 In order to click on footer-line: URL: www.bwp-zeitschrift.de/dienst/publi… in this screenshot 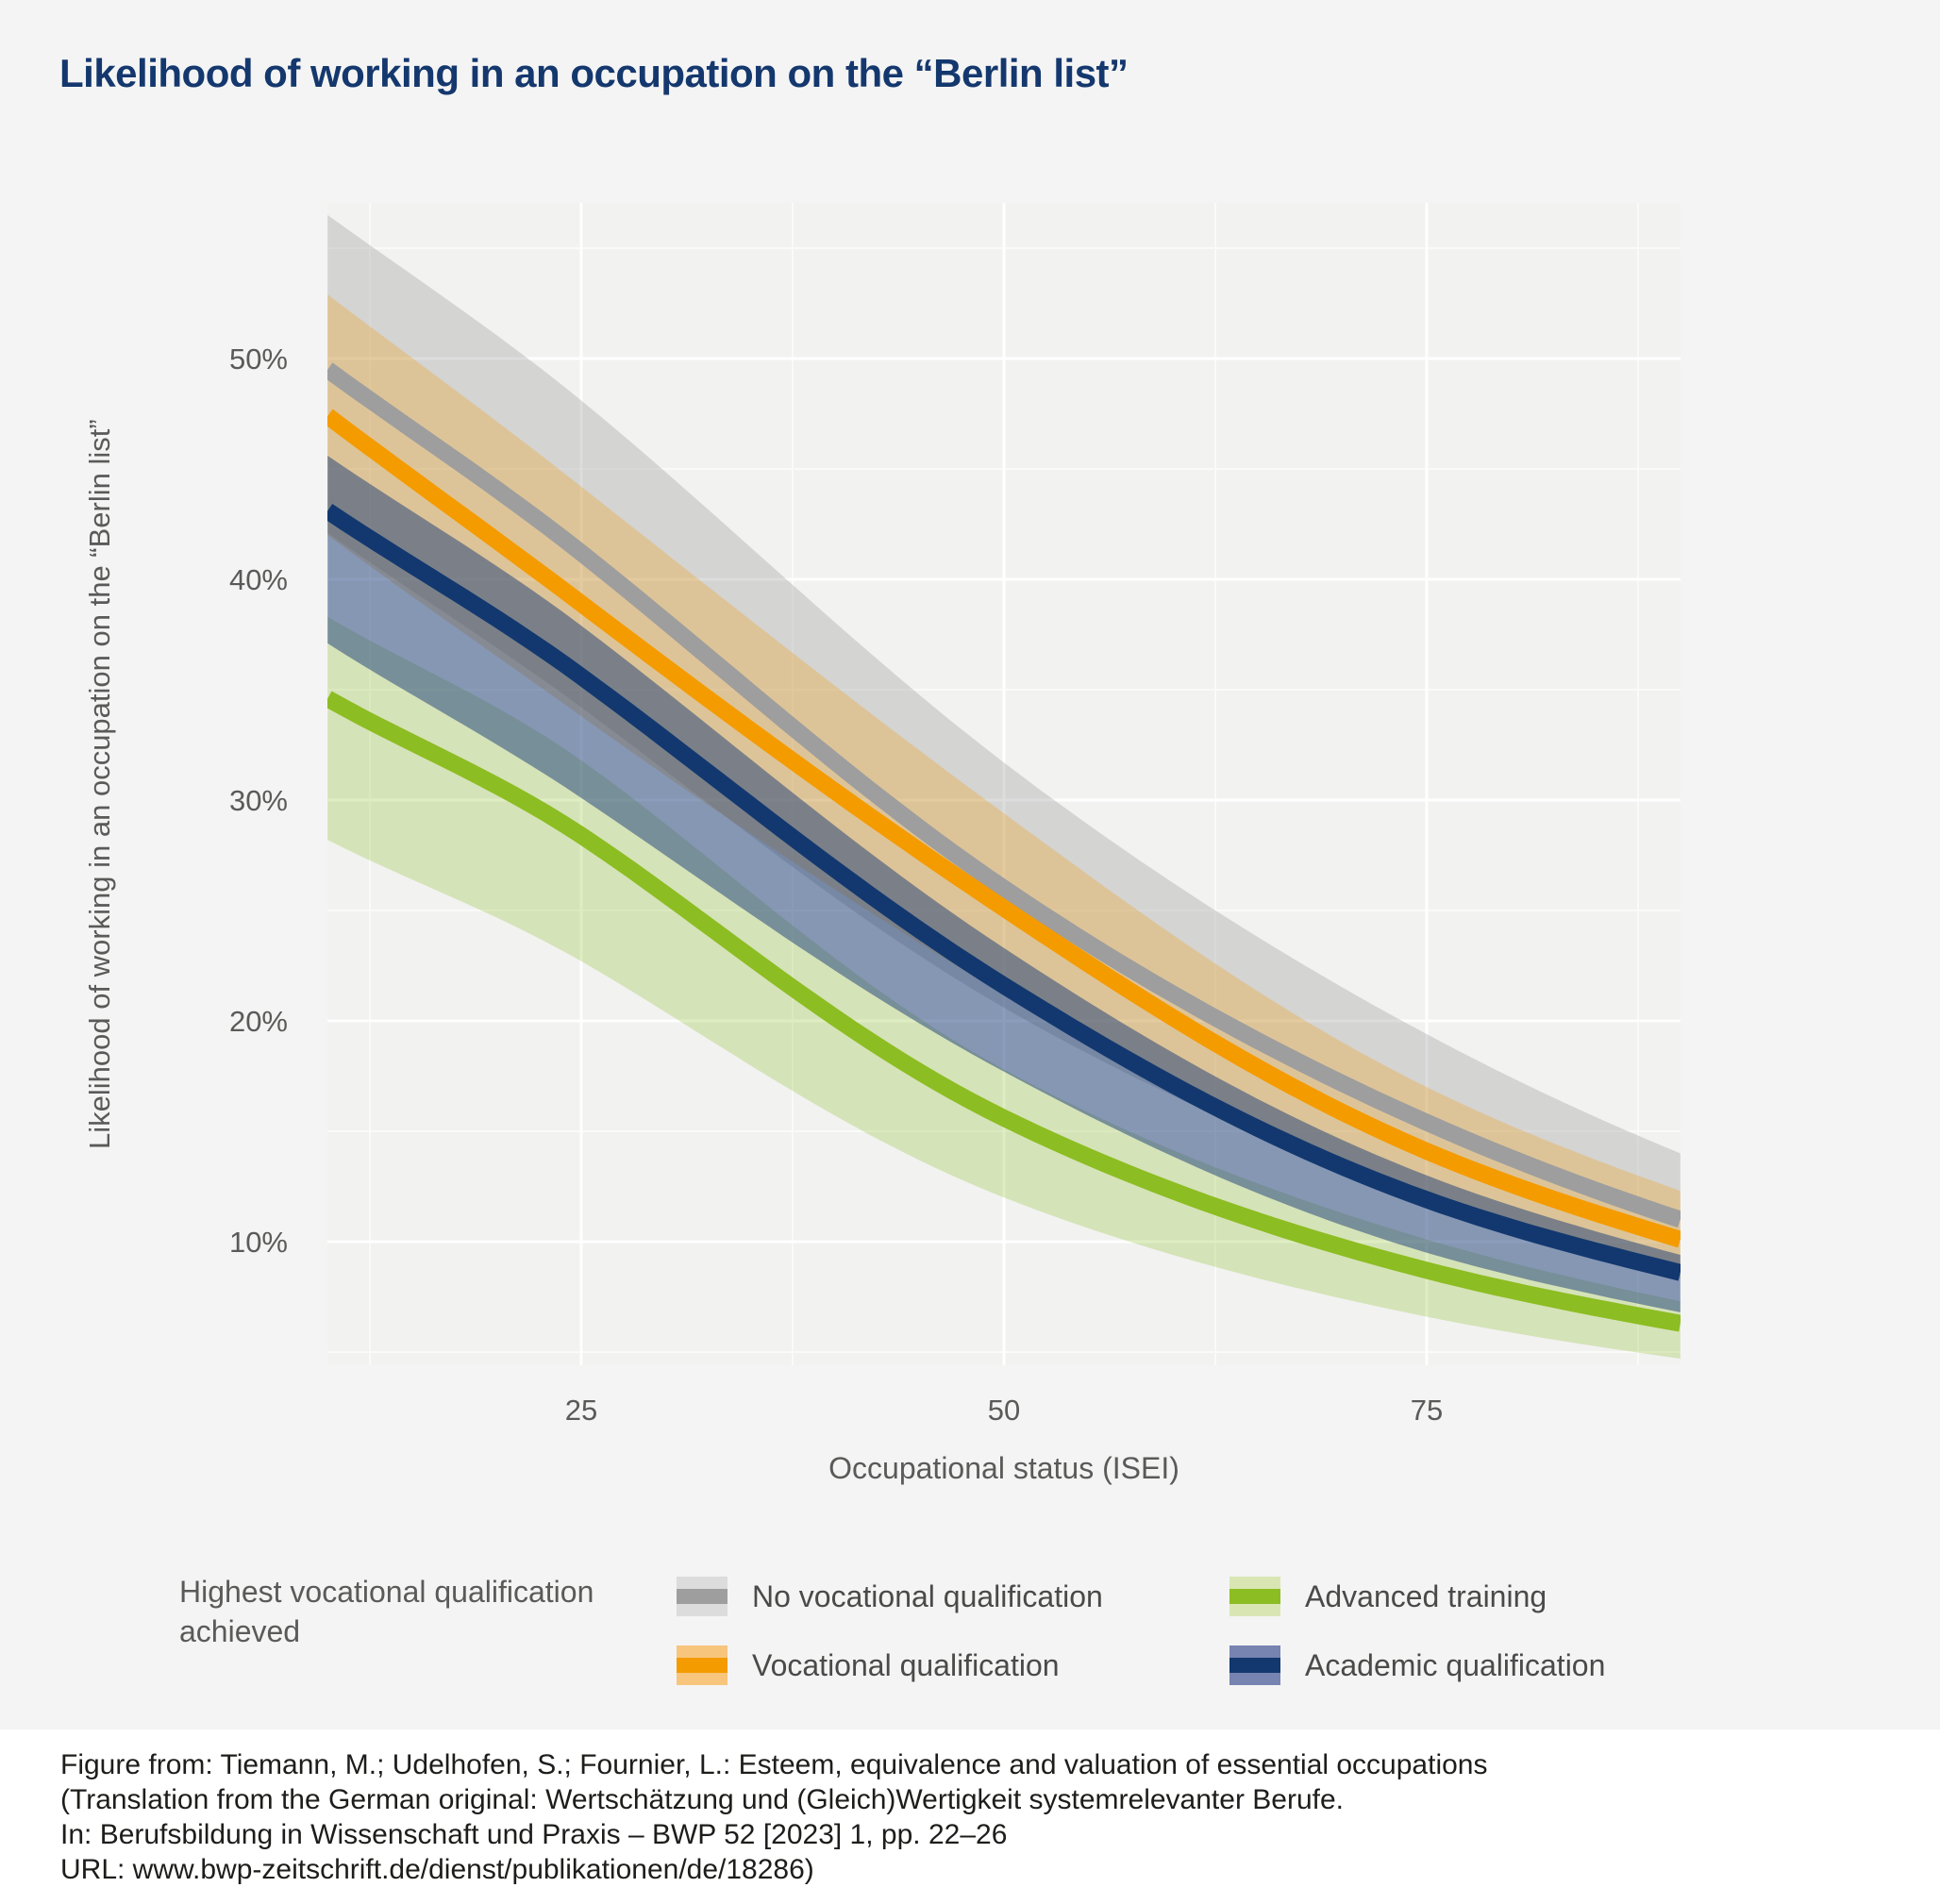, I will do `click(437, 1869)`.